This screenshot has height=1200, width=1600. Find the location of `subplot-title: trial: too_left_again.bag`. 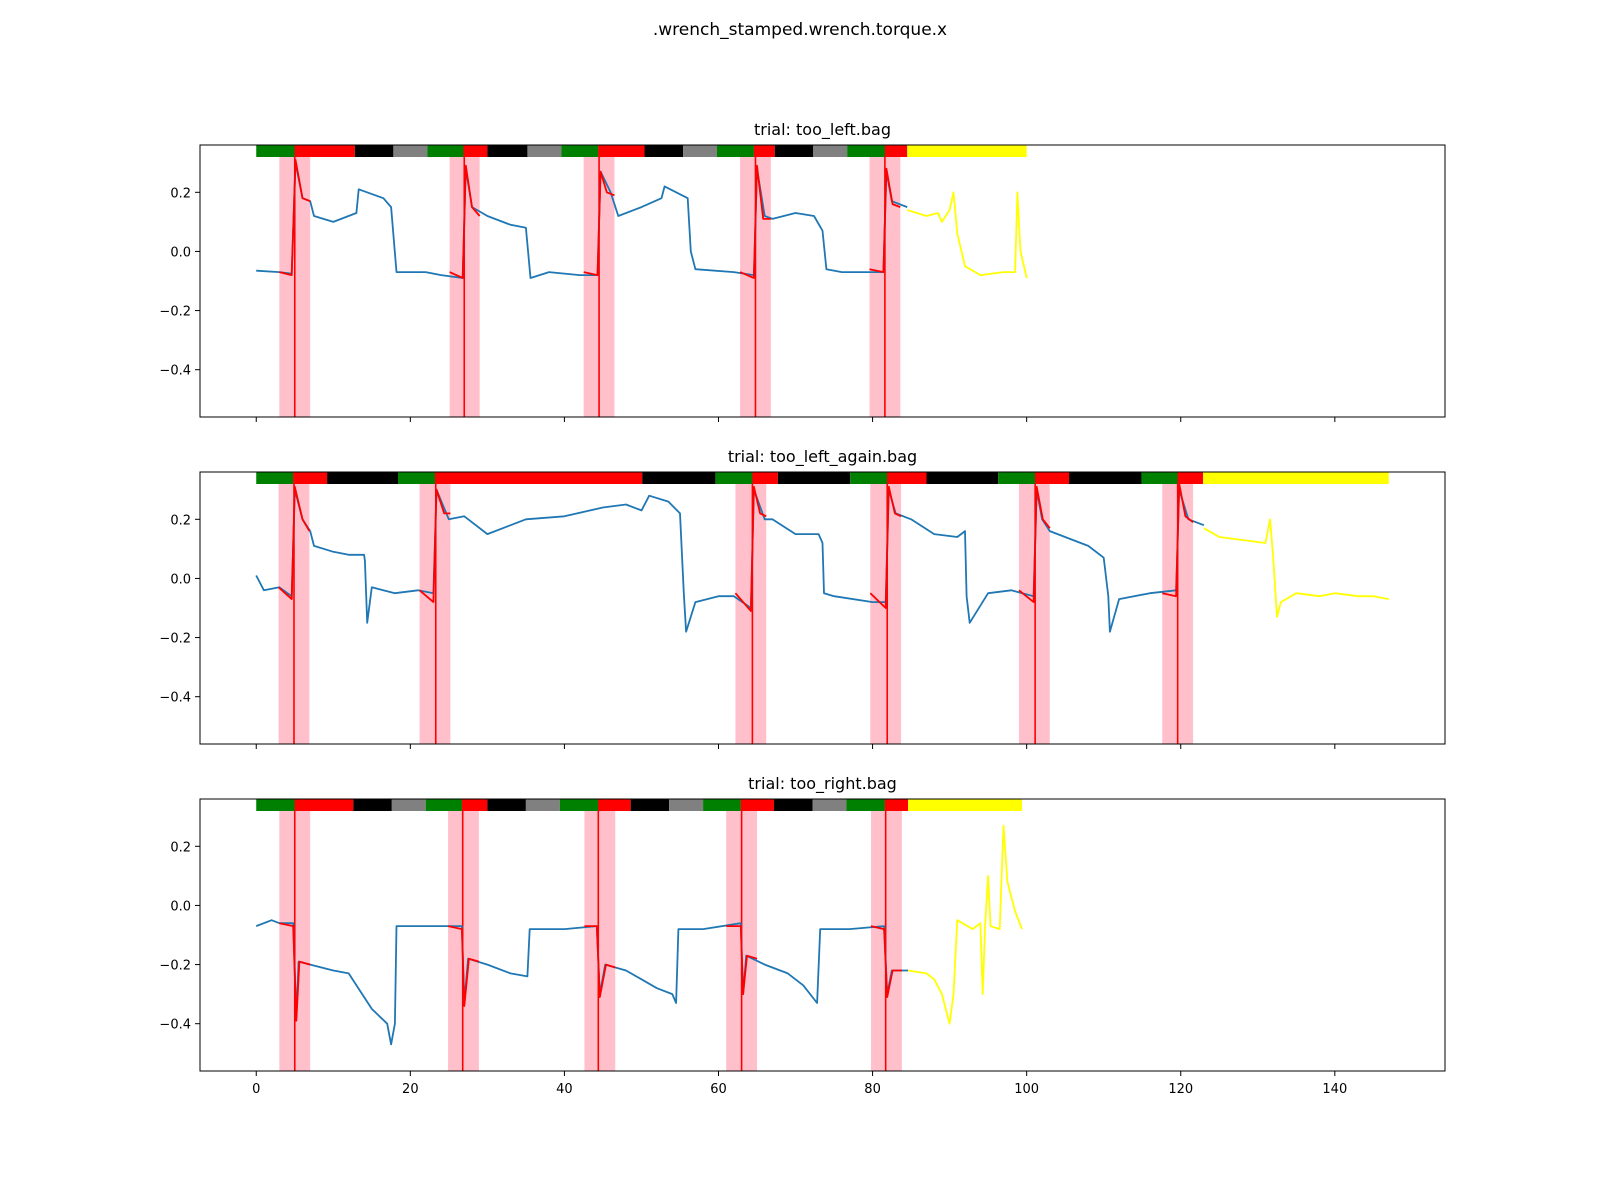

subplot-title: trial: too_left_again.bag is located at coordinates (822, 457).